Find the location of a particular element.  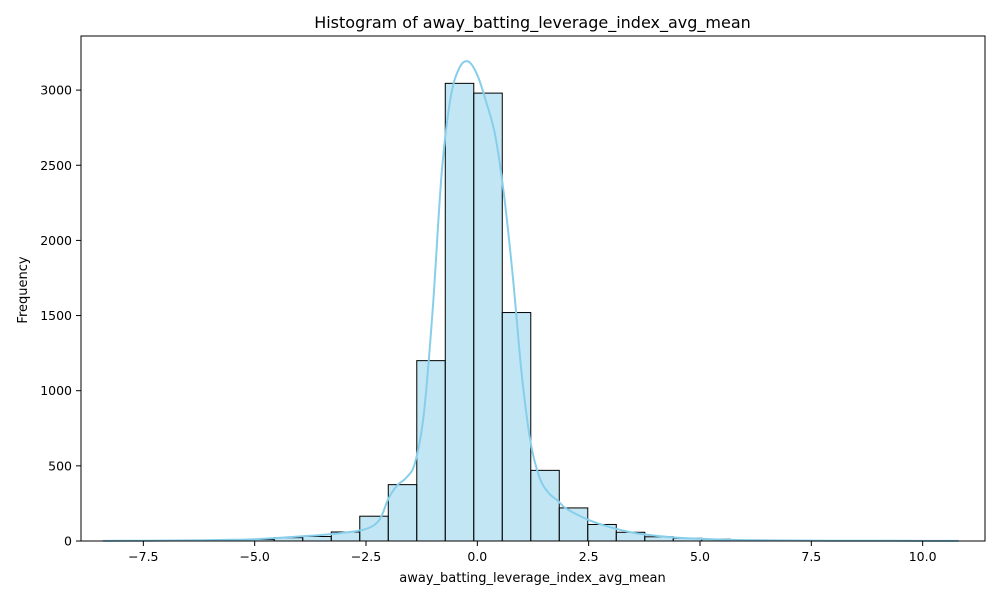

x-axis-label: away_batting_leverage_index_avg_mean is located at coordinates (532, 578).